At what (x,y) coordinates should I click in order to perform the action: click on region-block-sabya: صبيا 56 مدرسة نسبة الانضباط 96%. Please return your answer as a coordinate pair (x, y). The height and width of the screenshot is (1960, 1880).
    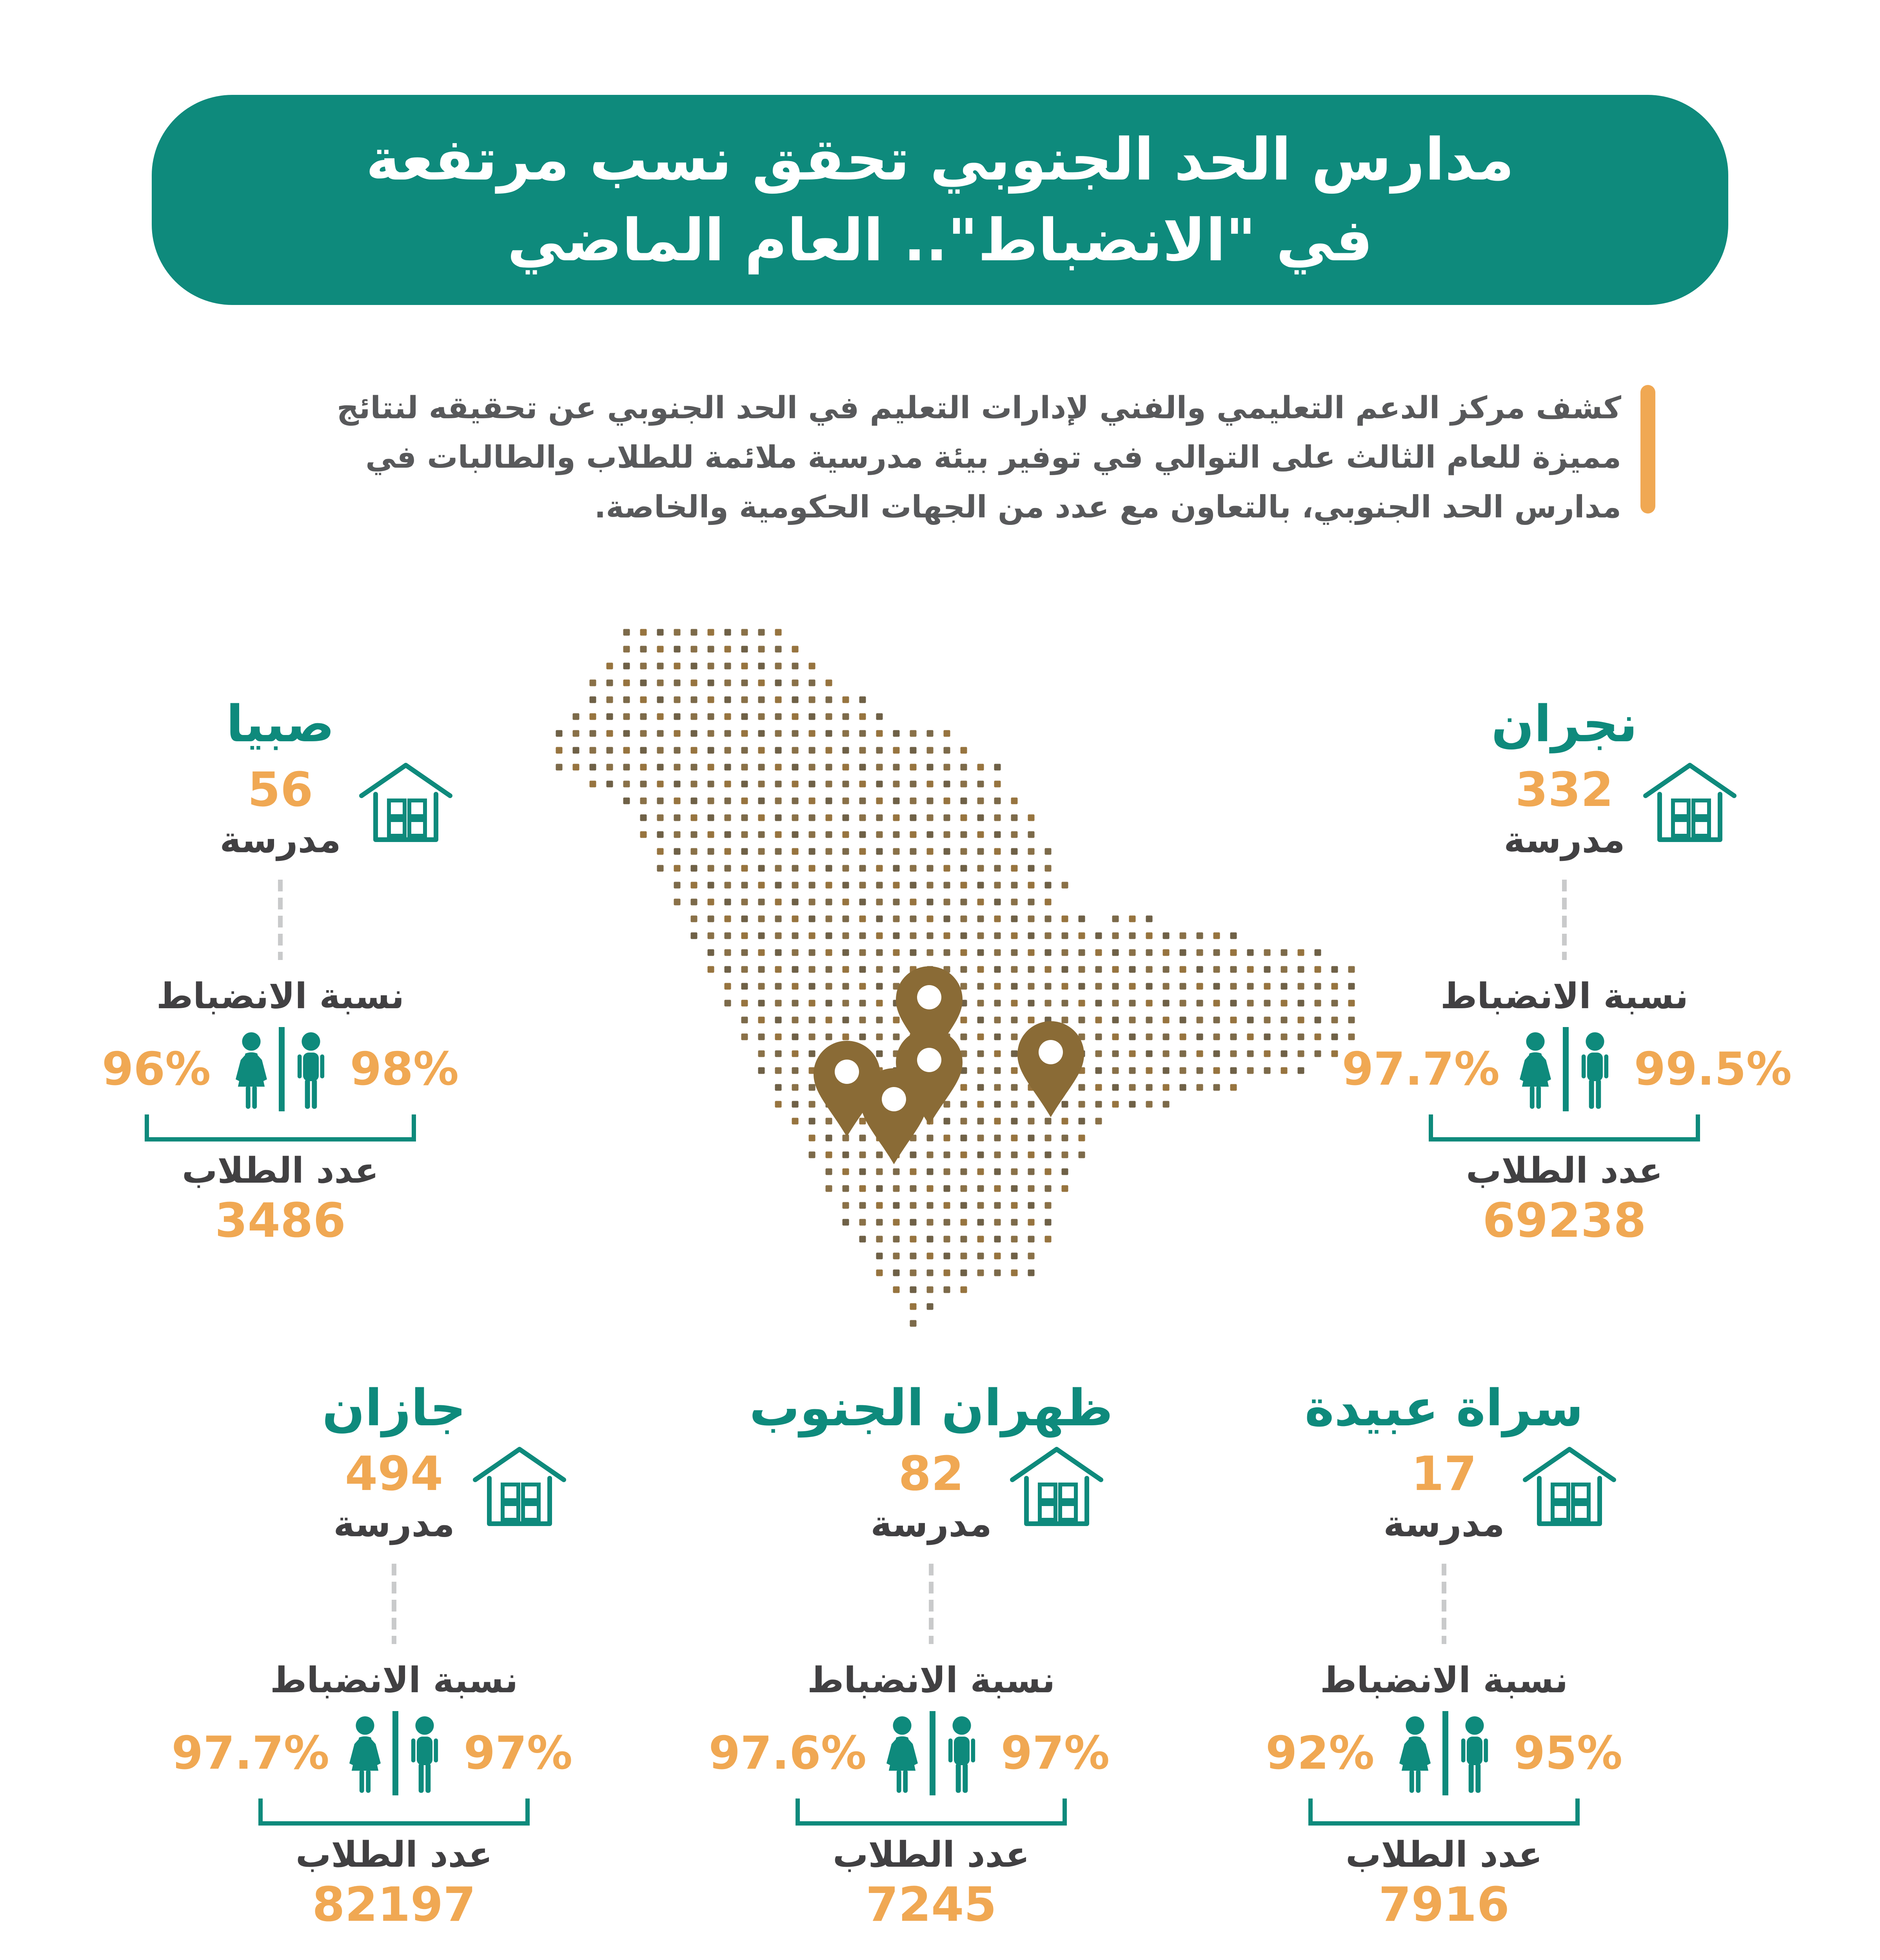
    Looking at the image, I should click on (281, 970).